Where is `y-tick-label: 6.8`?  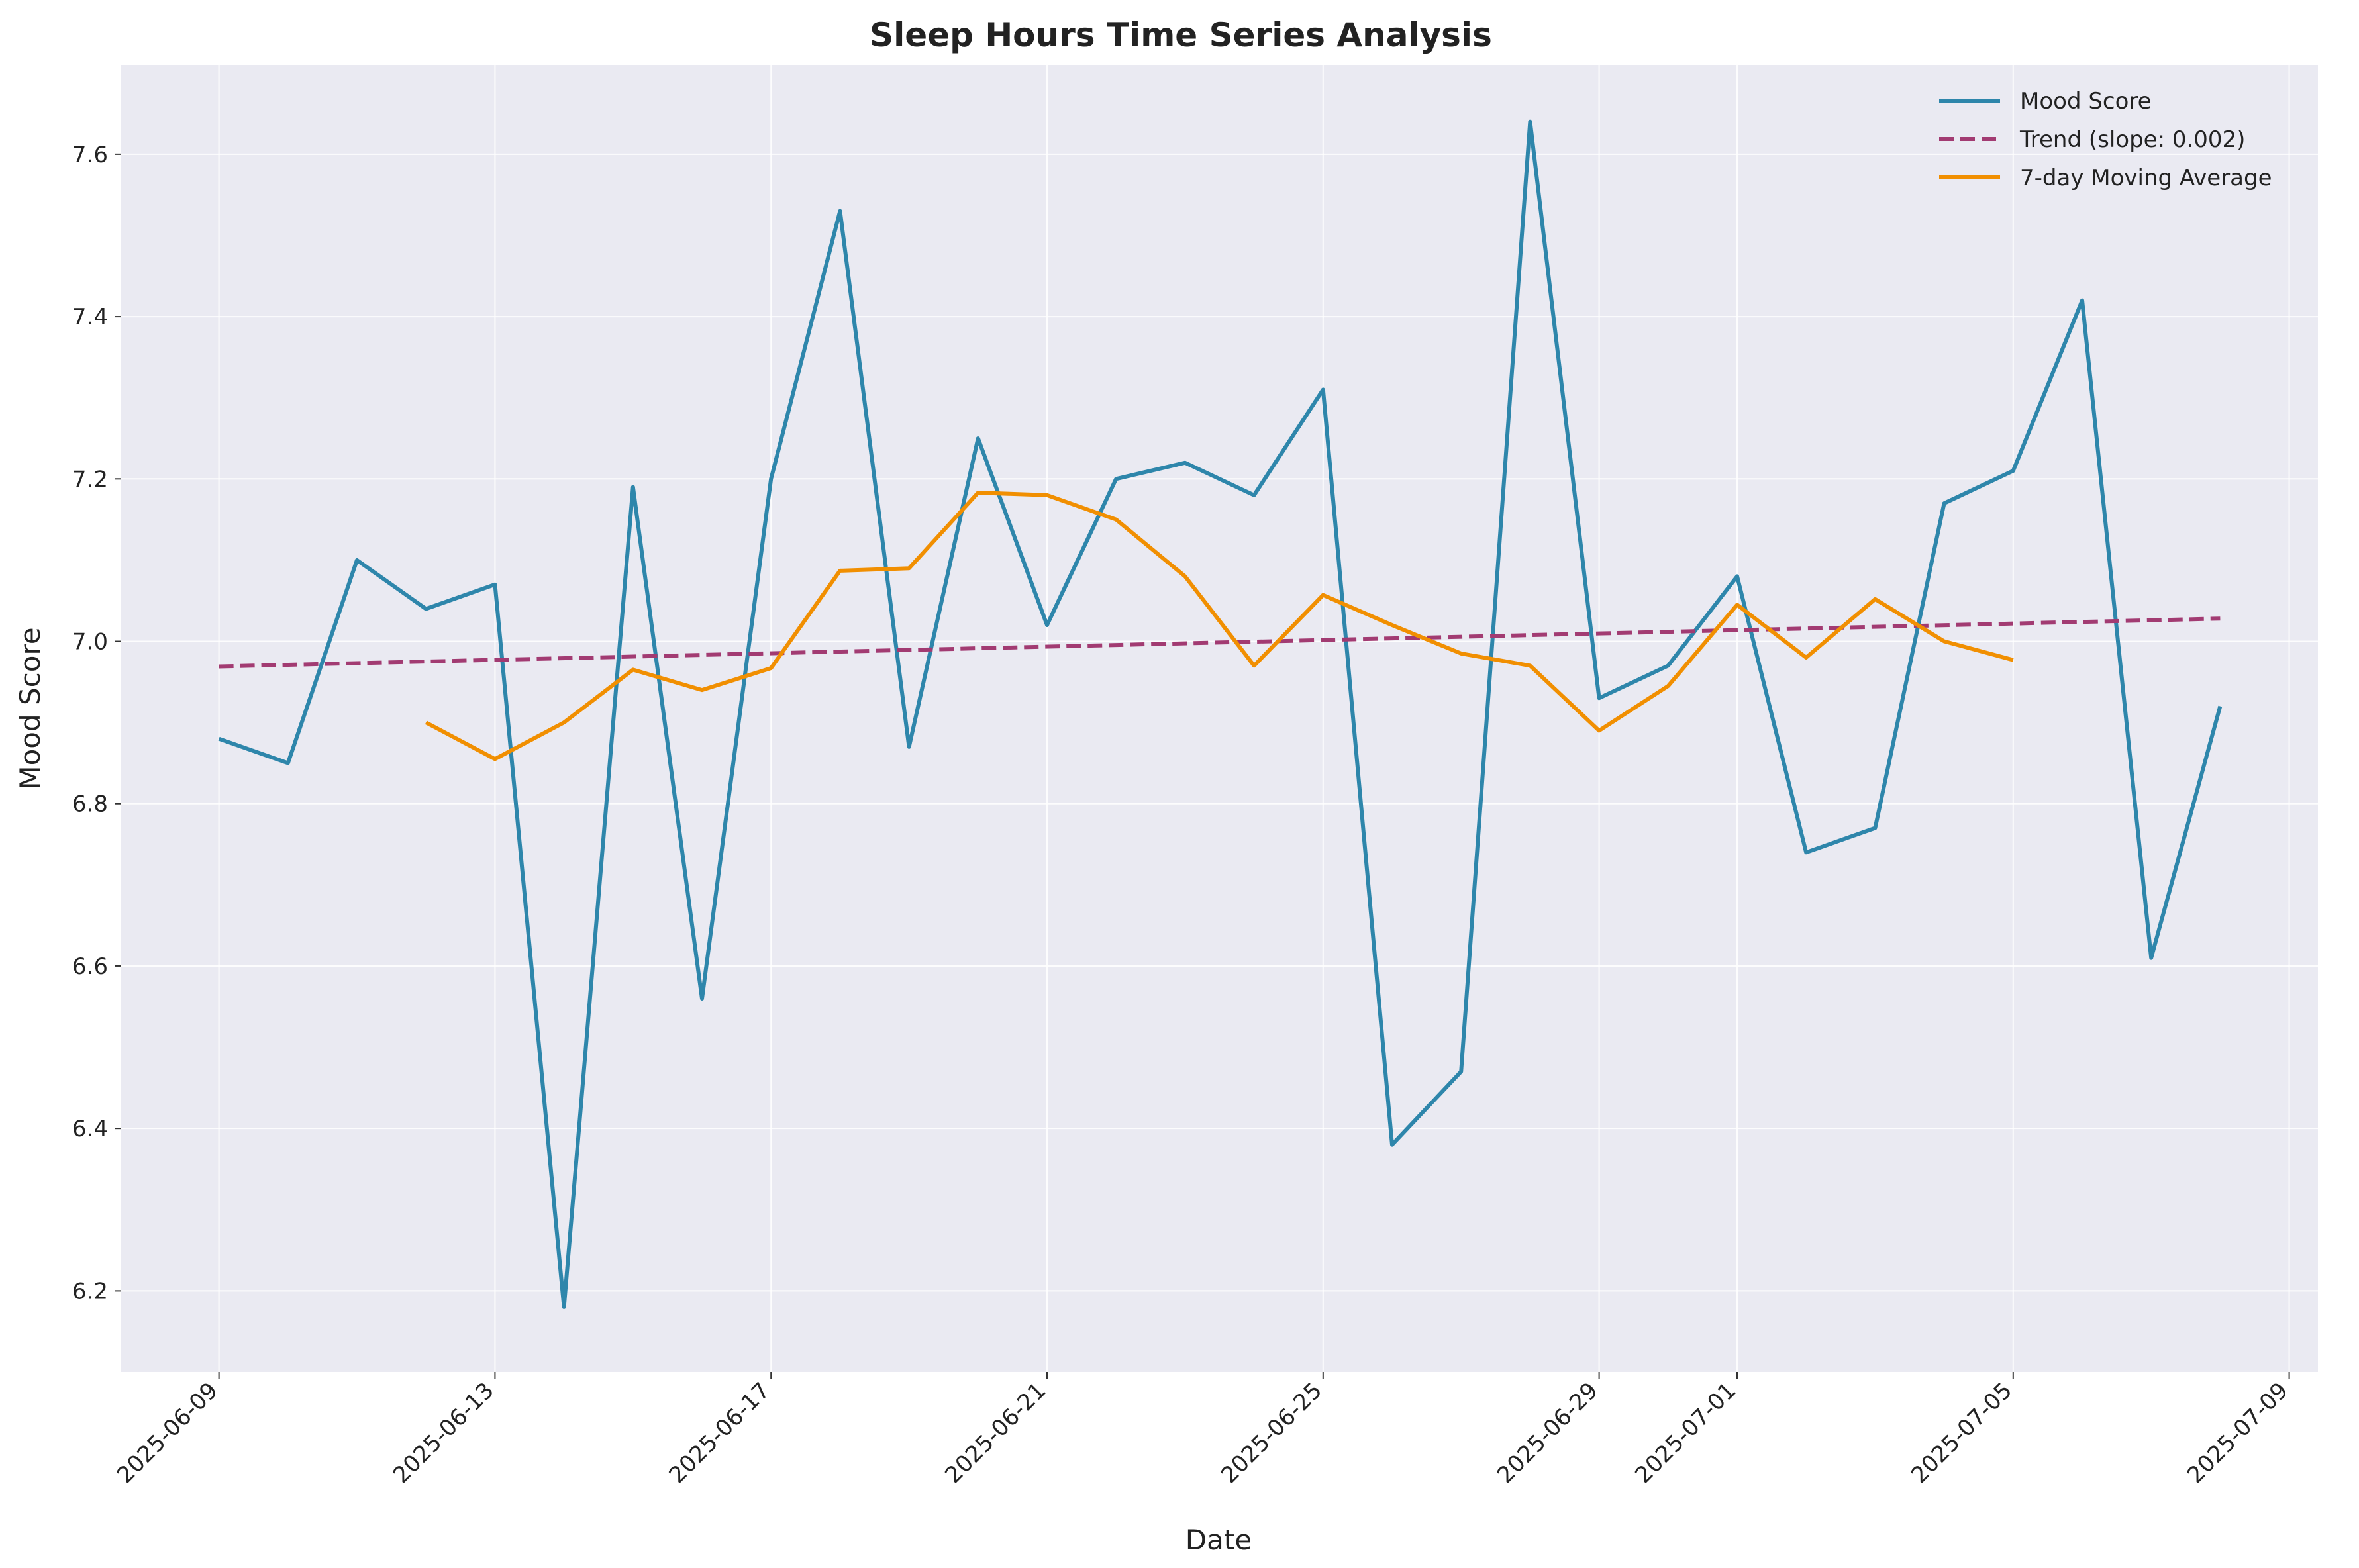
y-tick-label: 6.8 is located at coordinates (90, 804).